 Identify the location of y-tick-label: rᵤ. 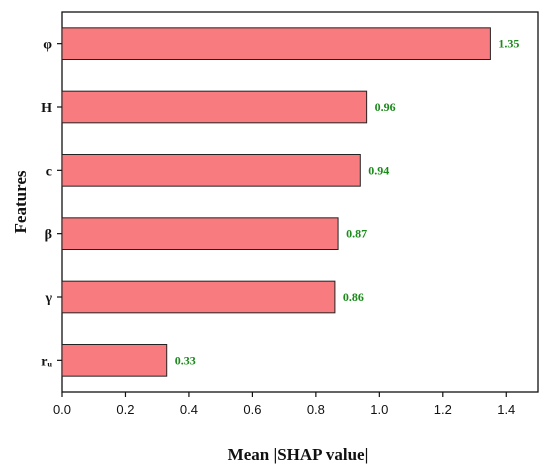
(46, 361).